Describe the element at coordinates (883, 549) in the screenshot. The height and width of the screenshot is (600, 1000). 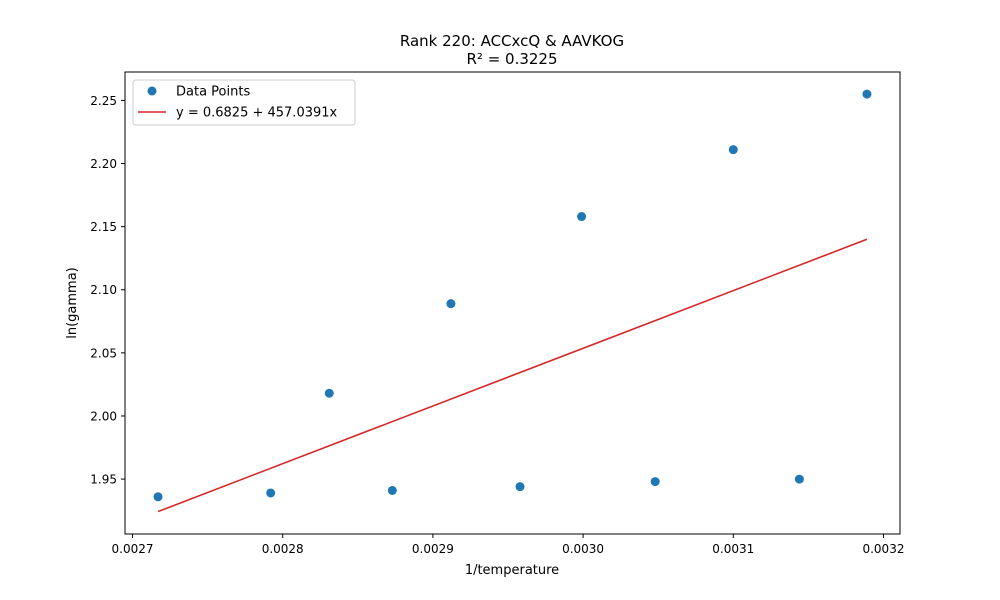
I see `x-tick-label: 0.0032` at that location.